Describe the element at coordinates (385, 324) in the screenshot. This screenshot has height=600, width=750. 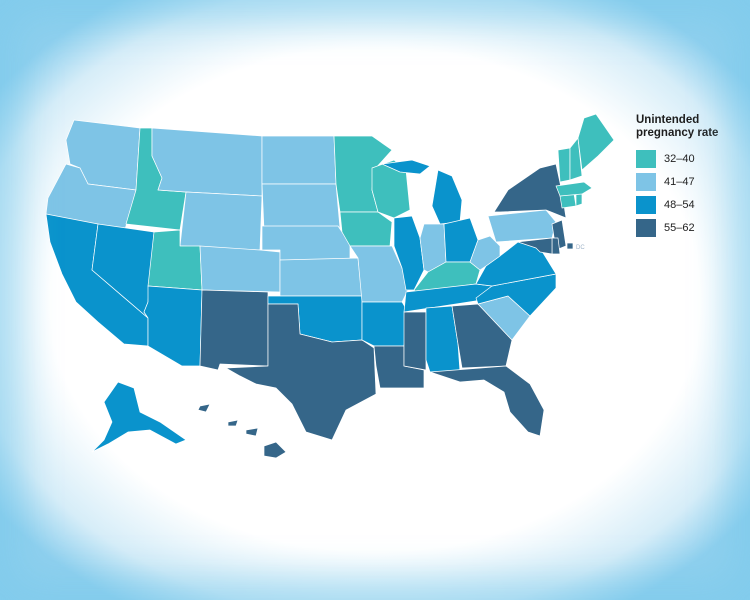
I see `state-ar` at that location.